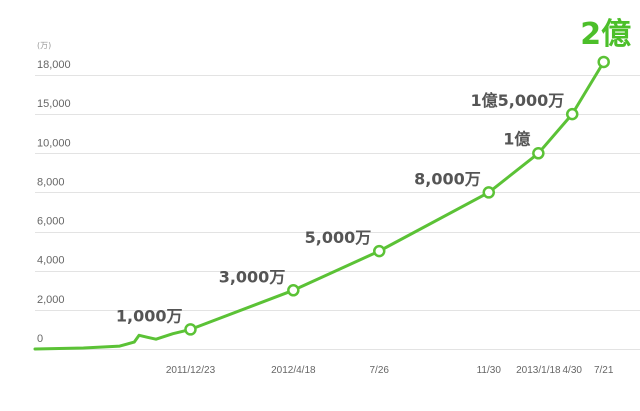  I want to click on y-tick-label: 2,000, so click(51, 300).